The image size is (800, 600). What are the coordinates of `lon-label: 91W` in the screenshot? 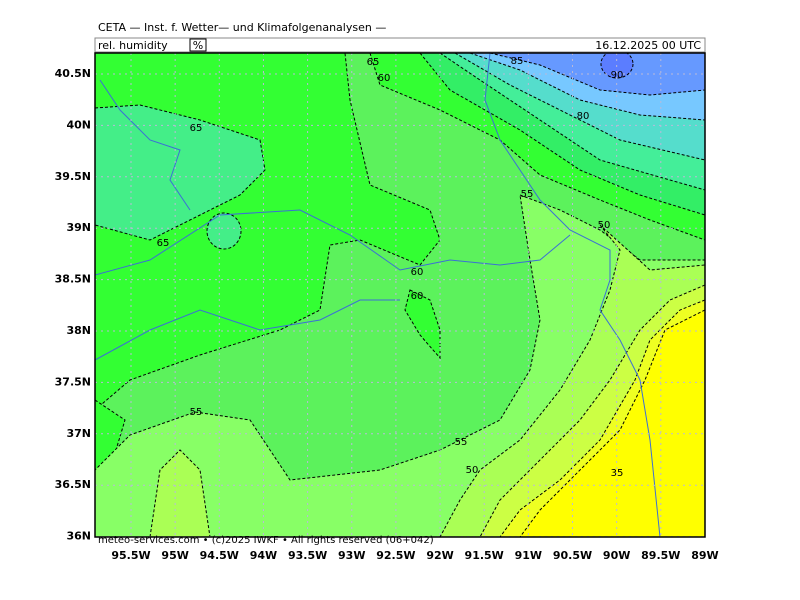 It's located at (528, 555).